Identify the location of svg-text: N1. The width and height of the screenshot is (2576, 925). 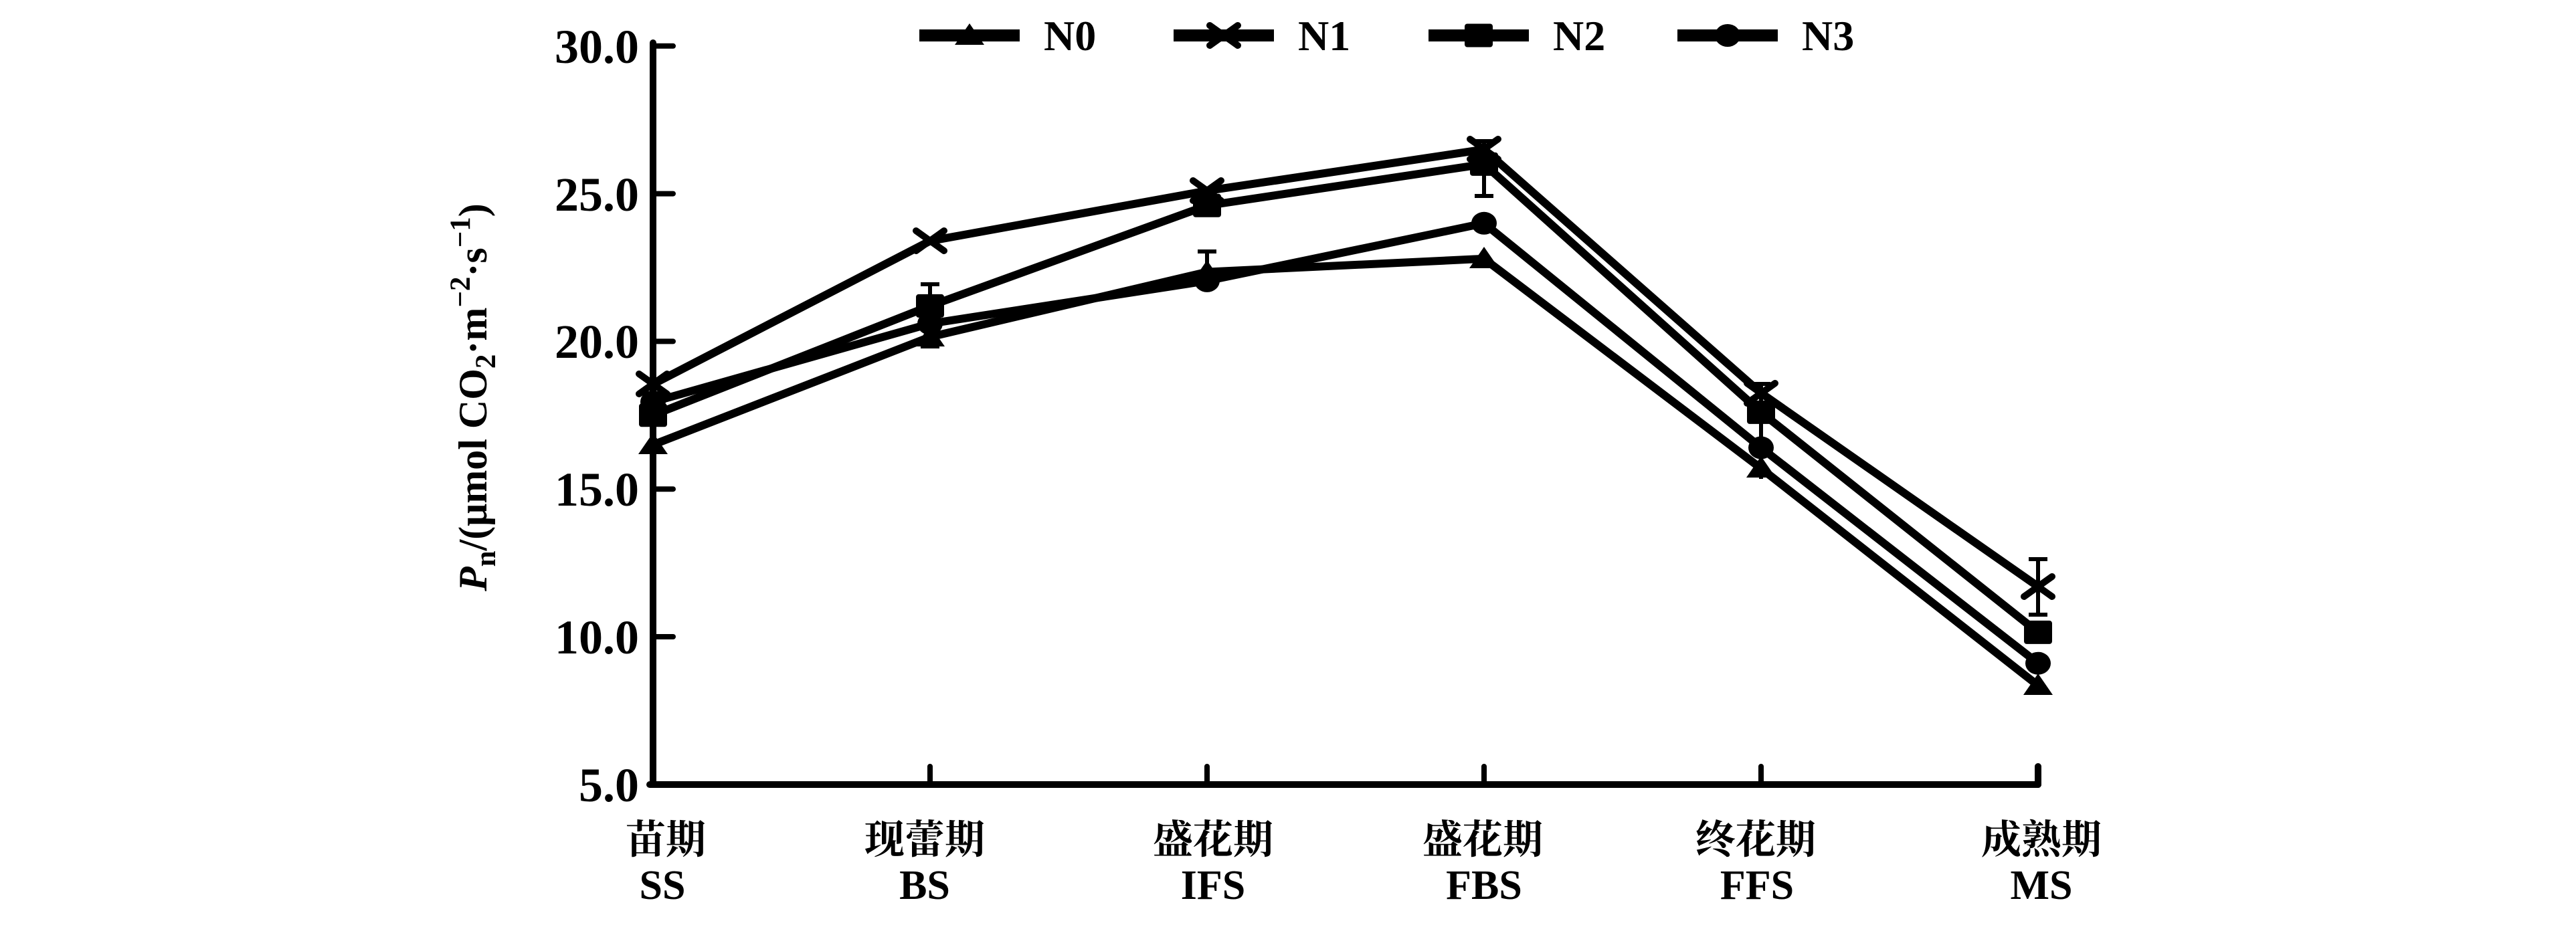
(1324, 36).